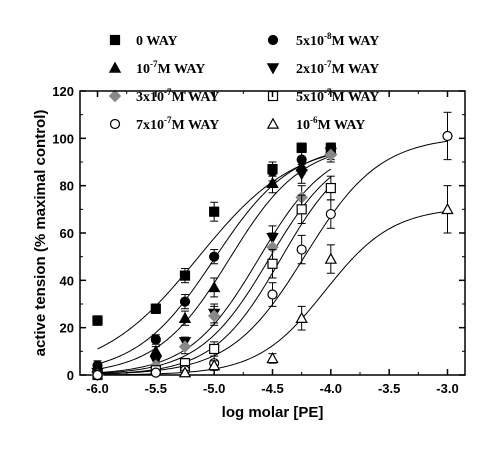 This screenshot has height=457, width=487. Describe the element at coordinates (337, 68) in the screenshot. I see `legend-label: 2x10-7M WAY` at that location.